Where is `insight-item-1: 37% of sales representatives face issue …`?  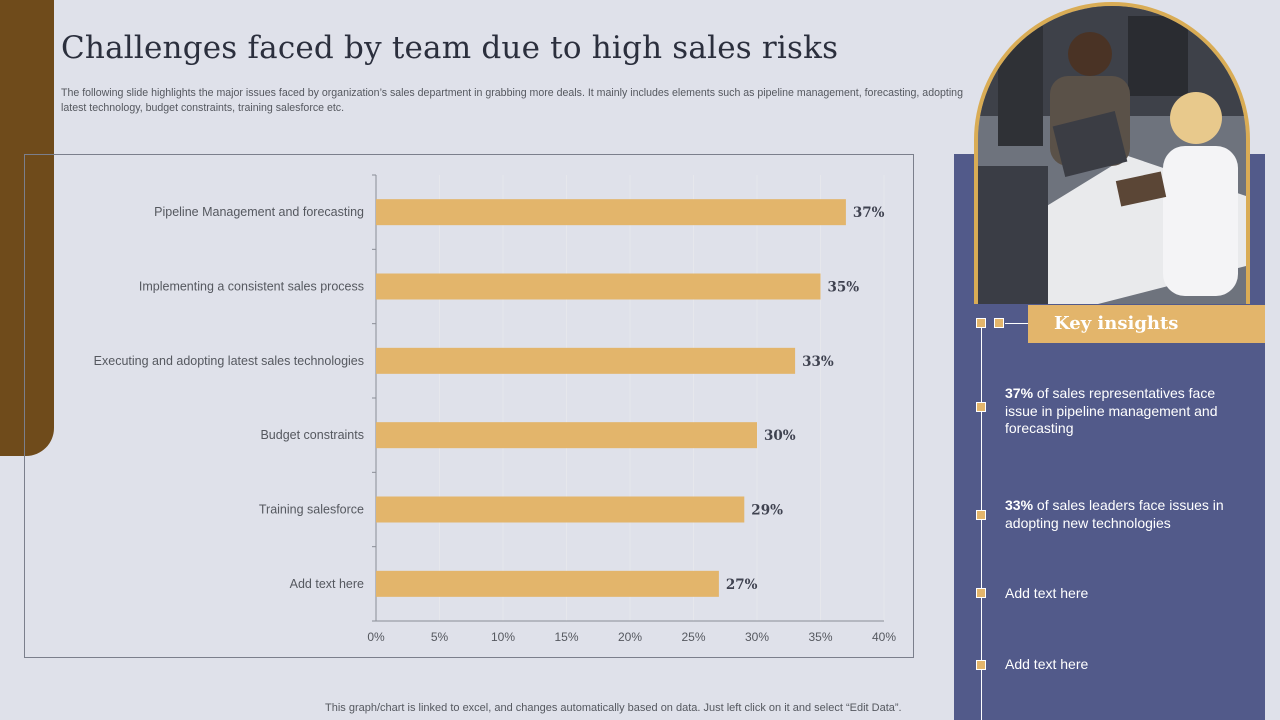
insight-item-1: 37% of sales representatives face issue … is located at coordinates (1122, 411).